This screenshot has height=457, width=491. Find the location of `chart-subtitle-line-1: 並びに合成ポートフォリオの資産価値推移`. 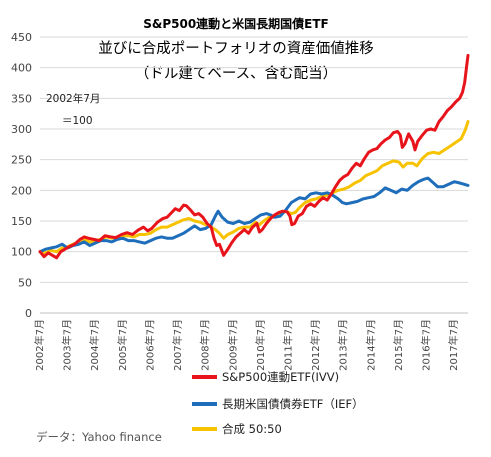

chart-subtitle-line-1: 並びに合成ポートフォリオの資産価値推移 is located at coordinates (236, 48).